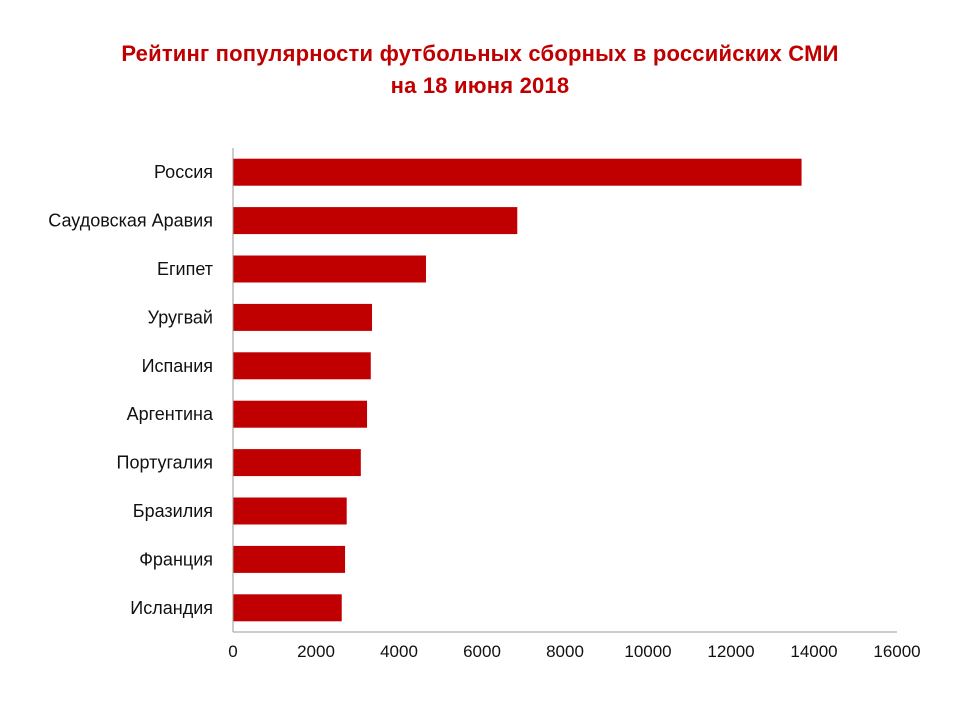  What do you see at coordinates (185, 269) in the screenshot?
I see `category-label-2: Египет` at bounding box center [185, 269].